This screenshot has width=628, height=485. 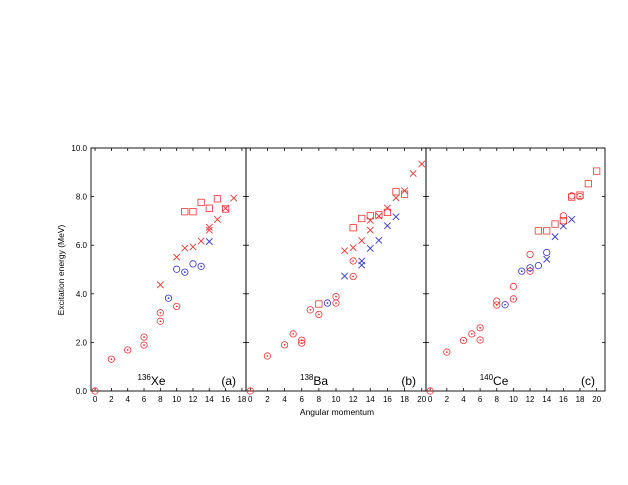 I want to click on isotope-label: 138Ba, so click(x=314, y=380).